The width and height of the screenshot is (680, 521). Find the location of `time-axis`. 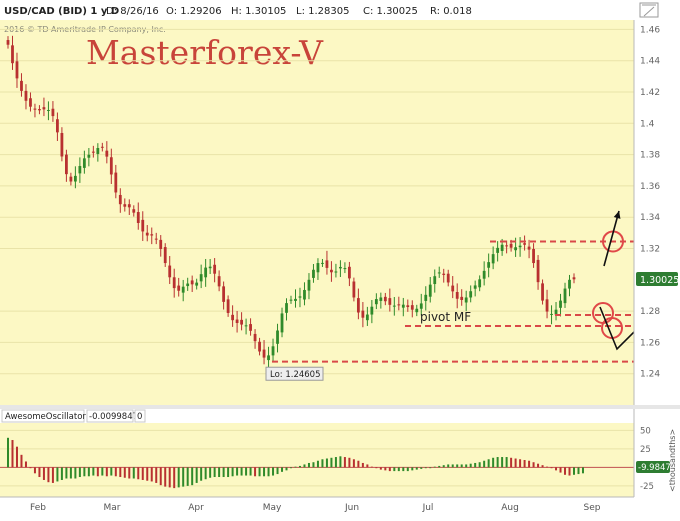

time-axis is located at coordinates (340, 507).